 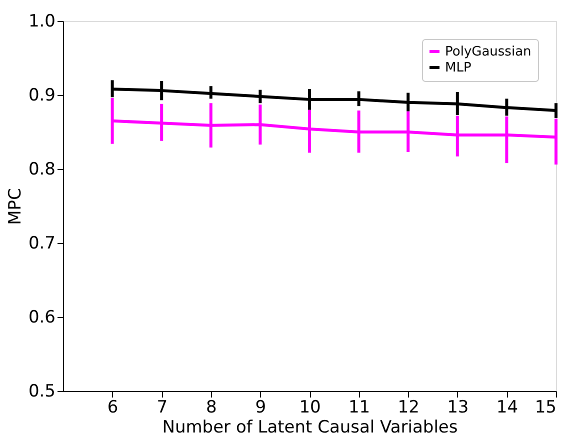 I want to click on x-tick-label: 9, so click(x=260, y=408).